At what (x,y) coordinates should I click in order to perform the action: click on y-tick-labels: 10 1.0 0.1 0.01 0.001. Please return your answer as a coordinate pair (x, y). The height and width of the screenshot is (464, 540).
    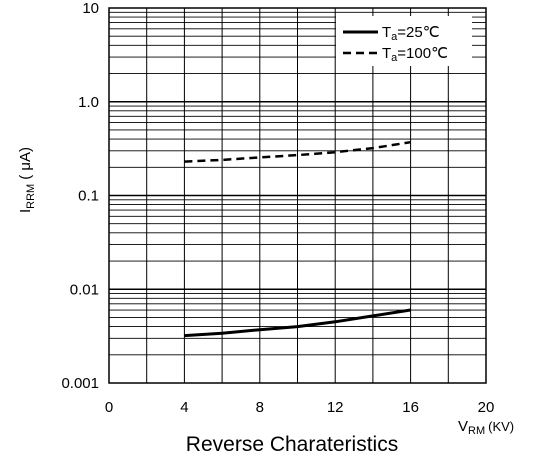
    Looking at the image, I should click on (80, 196).